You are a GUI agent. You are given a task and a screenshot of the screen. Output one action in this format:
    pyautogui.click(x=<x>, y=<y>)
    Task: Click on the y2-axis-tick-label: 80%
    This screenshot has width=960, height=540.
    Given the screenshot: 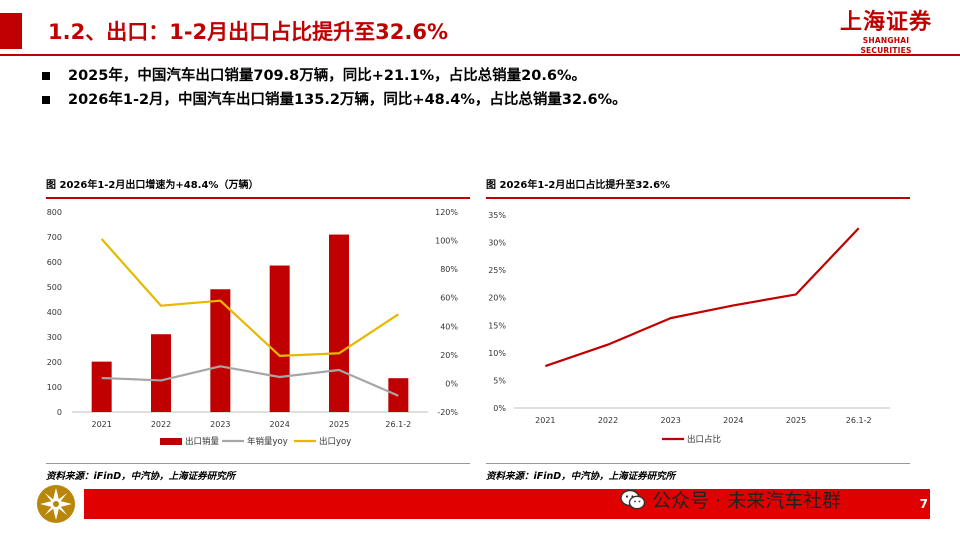 What is the action you would take?
    pyautogui.click(x=449, y=269)
    